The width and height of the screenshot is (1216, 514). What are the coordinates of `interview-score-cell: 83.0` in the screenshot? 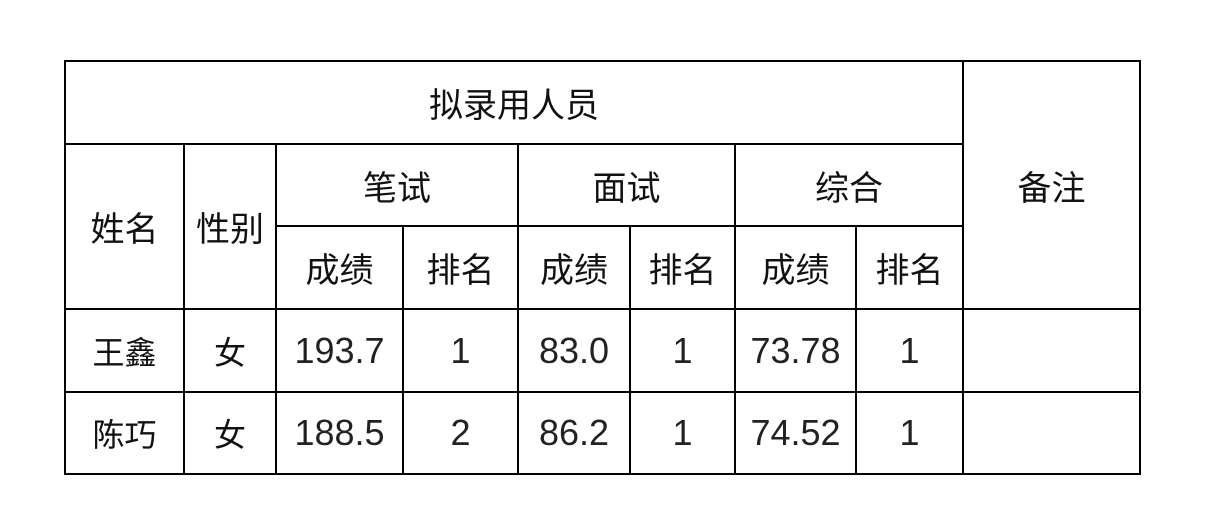 It's located at (574, 350).